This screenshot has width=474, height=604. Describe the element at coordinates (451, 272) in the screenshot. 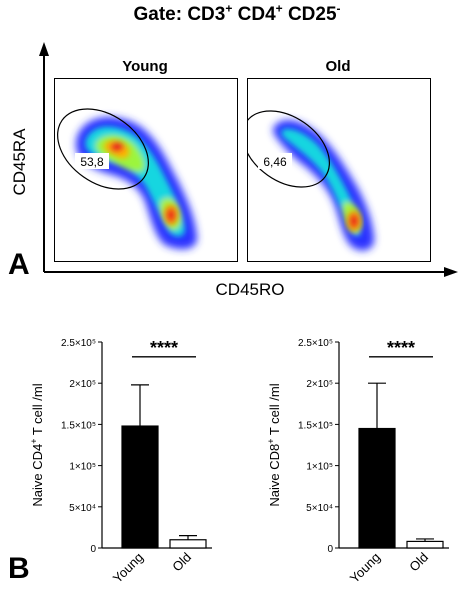

I see `panel-a-x-axis-arrow` at that location.